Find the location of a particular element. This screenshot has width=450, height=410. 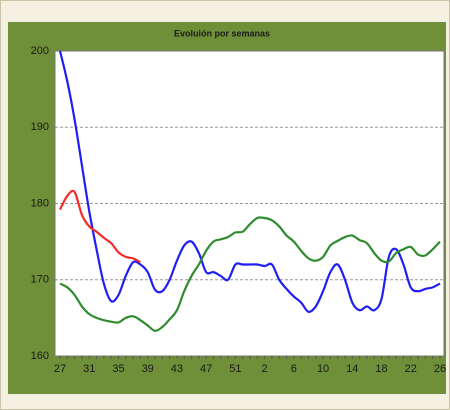

y-tick-label: 200 is located at coordinates (40, 51).